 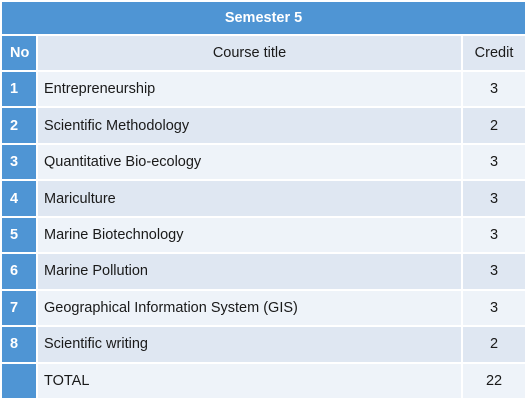 What do you see at coordinates (19, 125) in the screenshot?
I see `row-number: 2` at bounding box center [19, 125].